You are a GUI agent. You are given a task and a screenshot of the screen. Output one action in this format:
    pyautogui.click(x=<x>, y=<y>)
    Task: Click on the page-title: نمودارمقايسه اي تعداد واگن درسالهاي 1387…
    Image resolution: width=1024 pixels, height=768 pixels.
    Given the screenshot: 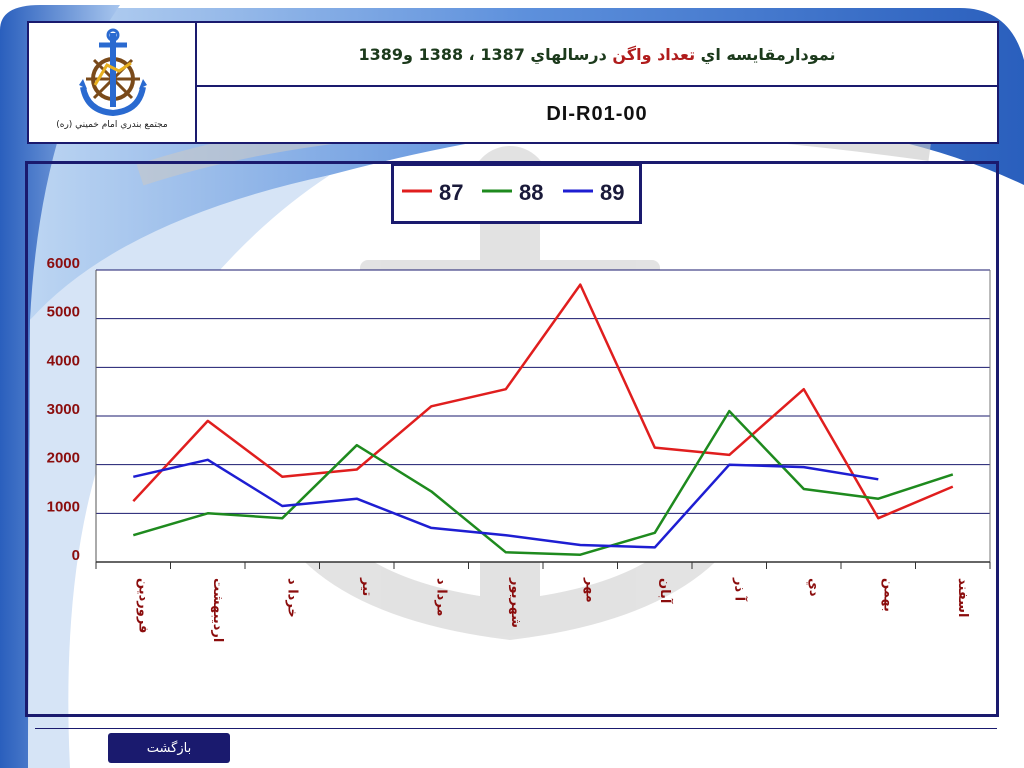 What is the action you would take?
    pyautogui.click(x=597, y=54)
    